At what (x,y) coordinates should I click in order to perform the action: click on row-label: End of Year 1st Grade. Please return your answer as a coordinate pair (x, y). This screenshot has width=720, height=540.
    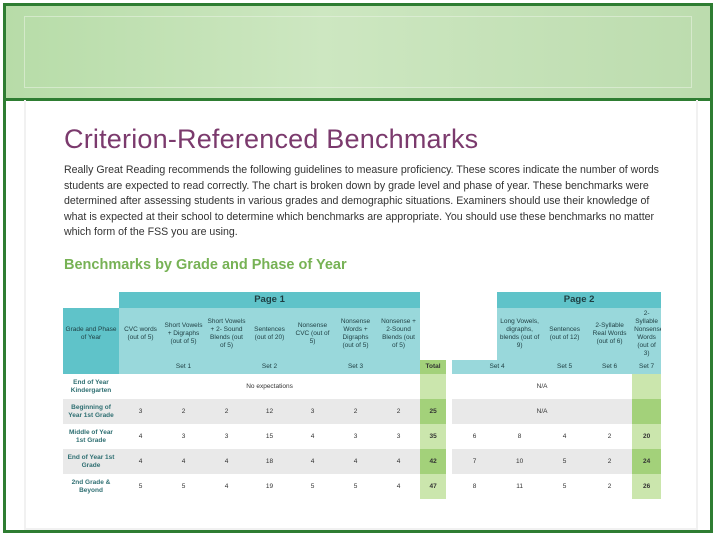
    Looking at the image, I should click on (91, 461).